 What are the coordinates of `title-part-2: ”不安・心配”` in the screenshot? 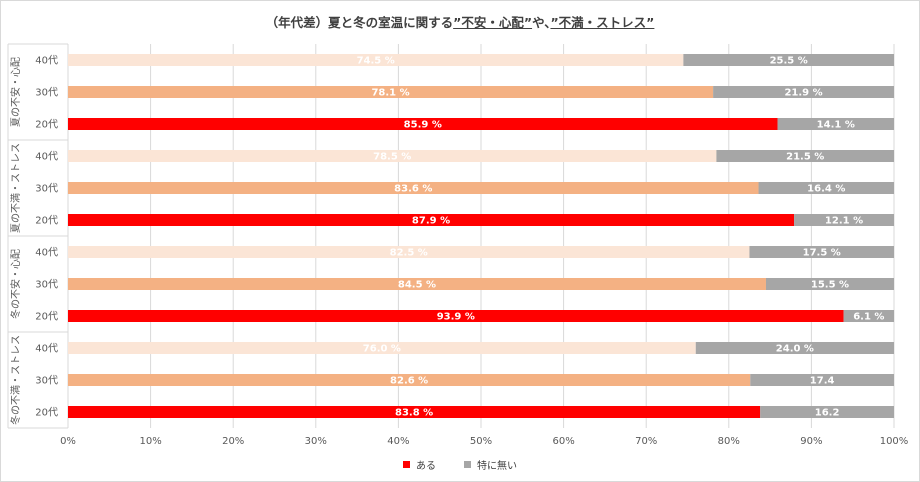 It's located at (493, 22).